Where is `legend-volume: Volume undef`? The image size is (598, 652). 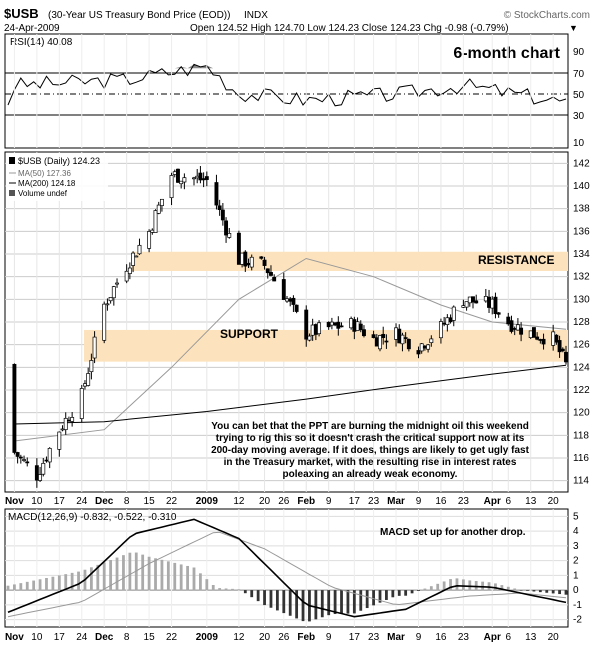 legend-volume: Volume undef is located at coordinates (43, 193).